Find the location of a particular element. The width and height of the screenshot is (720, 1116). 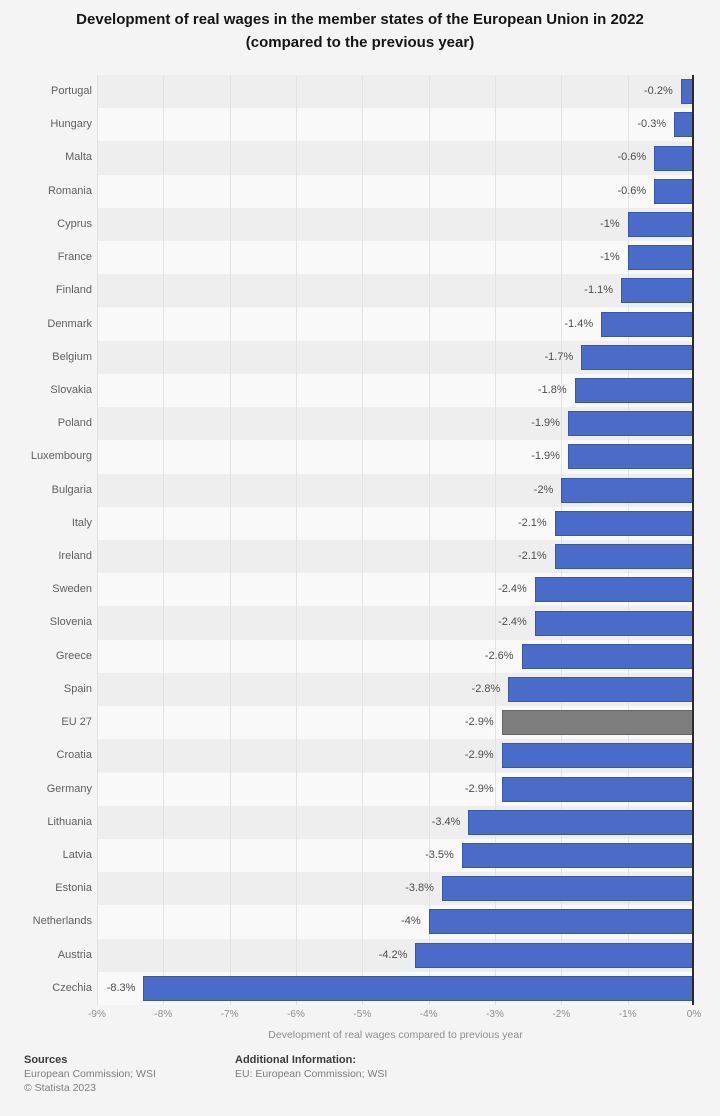

category-label-france: France is located at coordinates (74, 257).